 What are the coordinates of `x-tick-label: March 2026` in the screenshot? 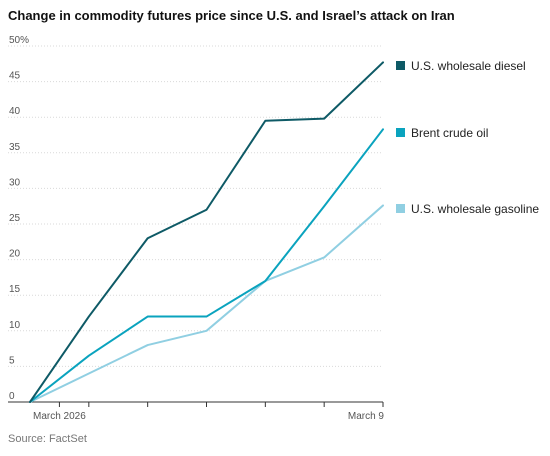 It's located at (59, 416).